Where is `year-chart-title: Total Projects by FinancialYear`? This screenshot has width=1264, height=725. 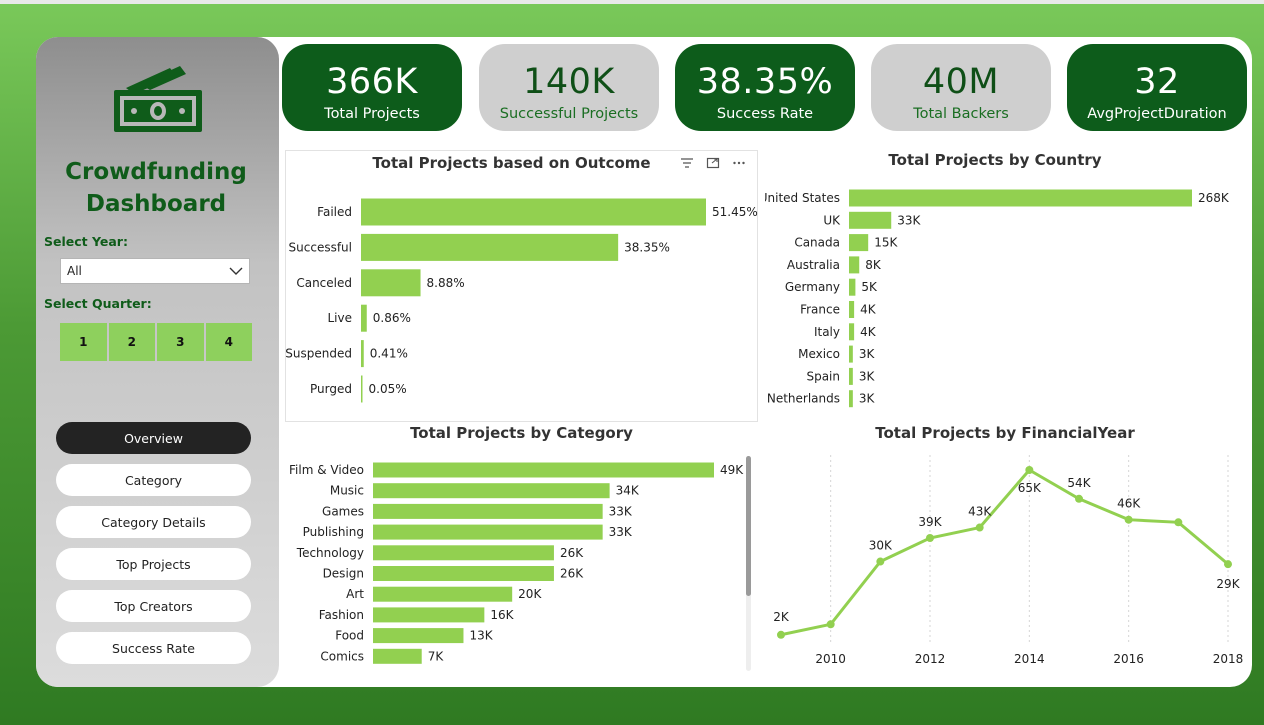 year-chart-title: Total Projects by FinancialYear is located at coordinates (1005, 433).